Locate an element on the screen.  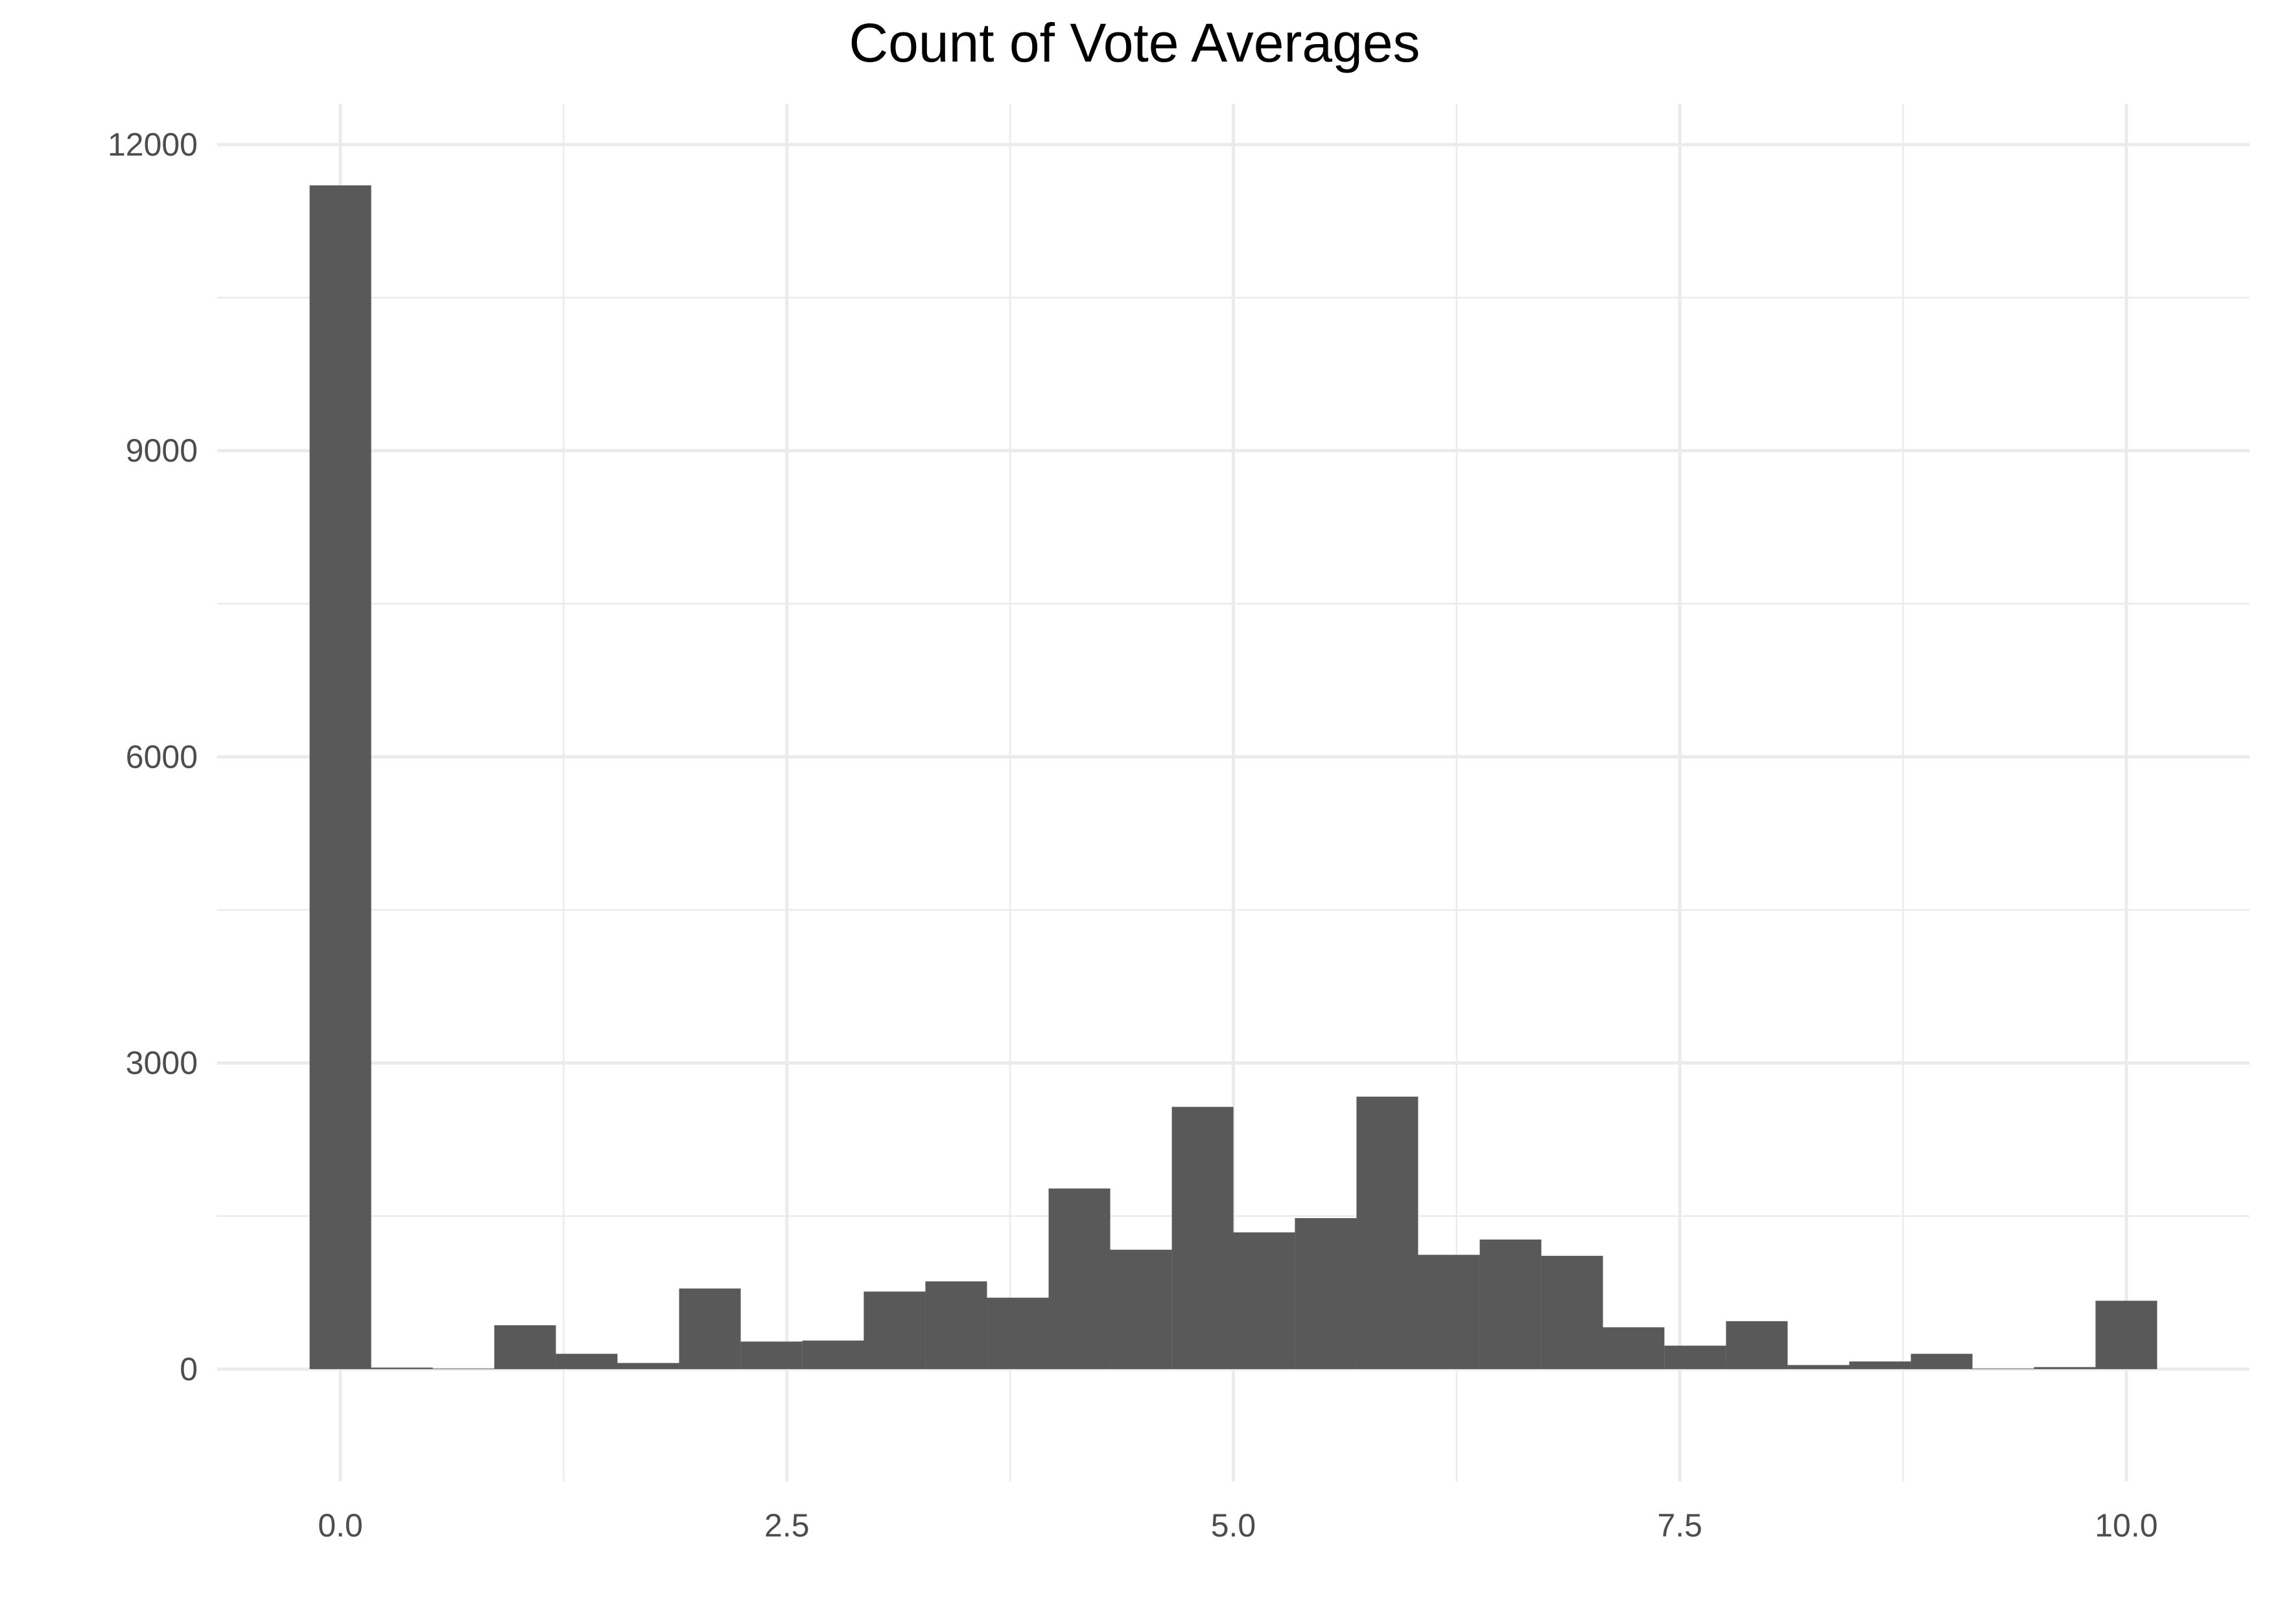
y-axis-tick-labels: 0 3000 6000 9000 12000 is located at coordinates (153, 756).